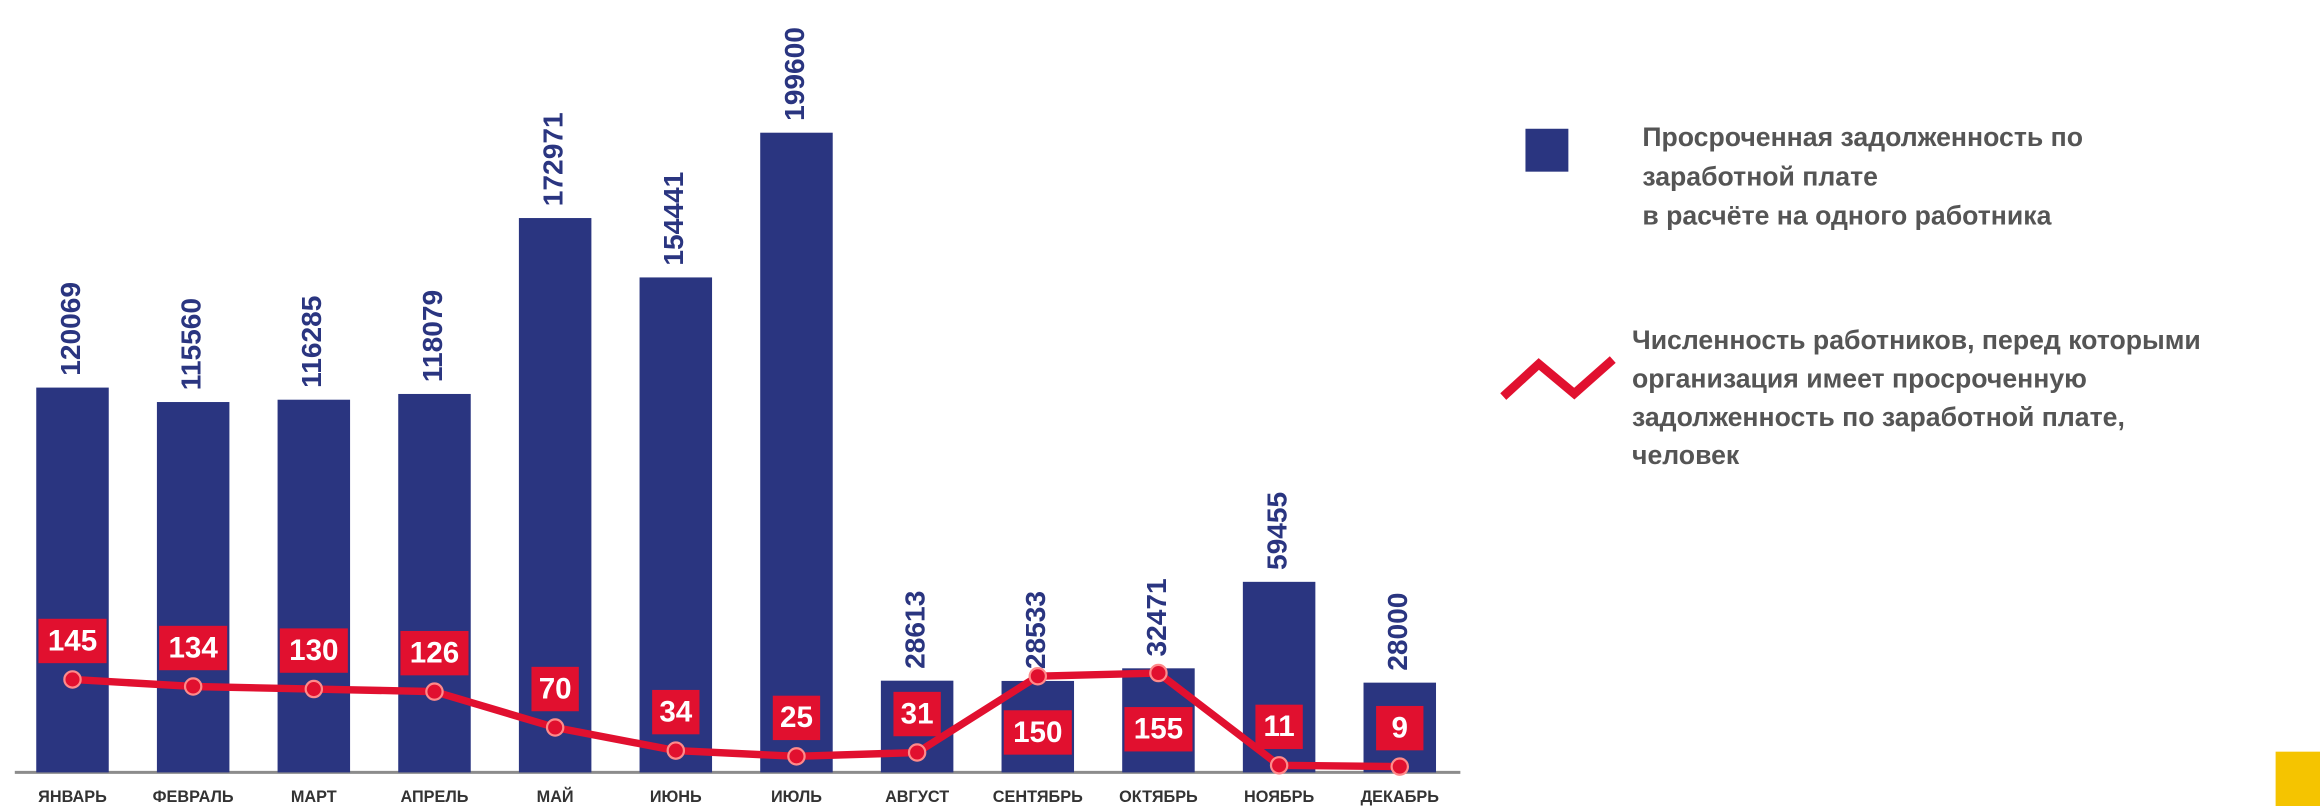 This screenshot has width=2320, height=806. Describe the element at coordinates (1397, 632) in the screenshot. I see `bar-value-label: 28000` at that location.